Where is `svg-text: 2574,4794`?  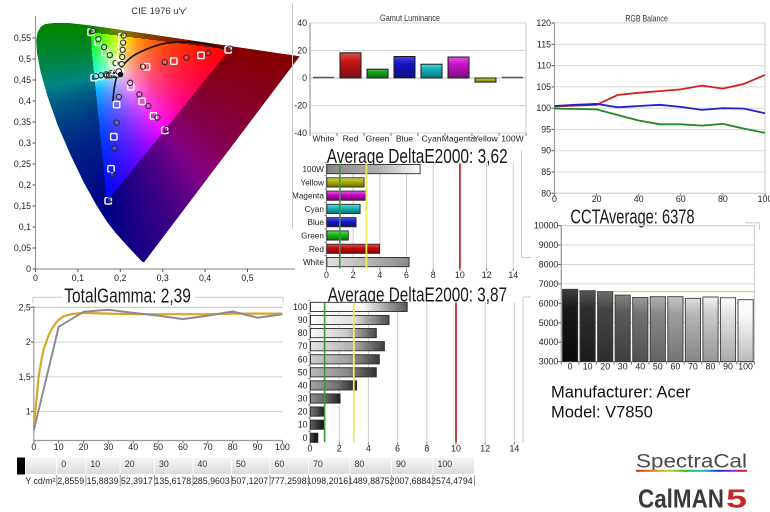
svg-text: 2574,4794 is located at coordinates (452, 481).